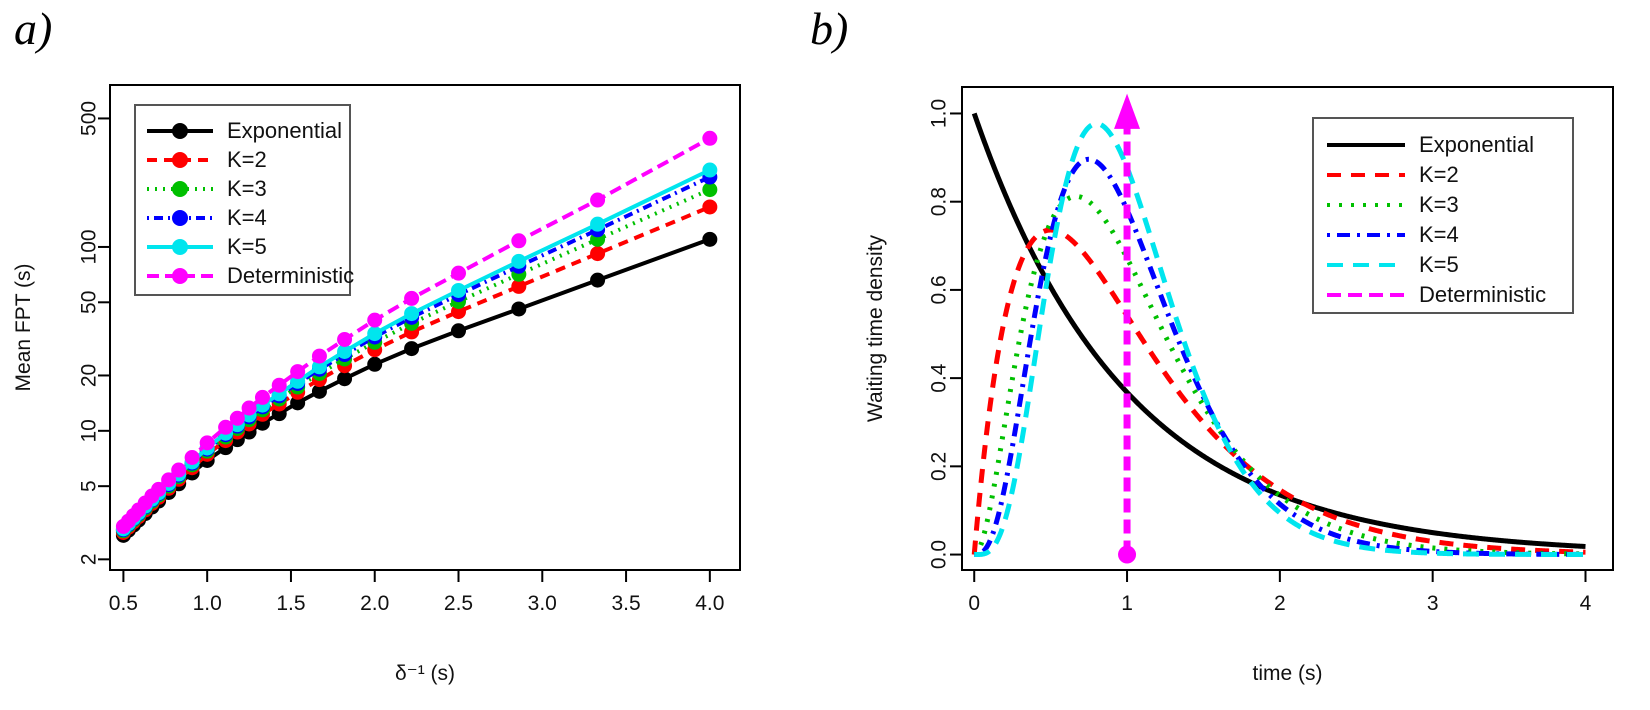 The width and height of the screenshot is (1650, 710). Describe the element at coordinates (1439, 234) in the screenshot. I see `legend-label-b: K=4` at that location.